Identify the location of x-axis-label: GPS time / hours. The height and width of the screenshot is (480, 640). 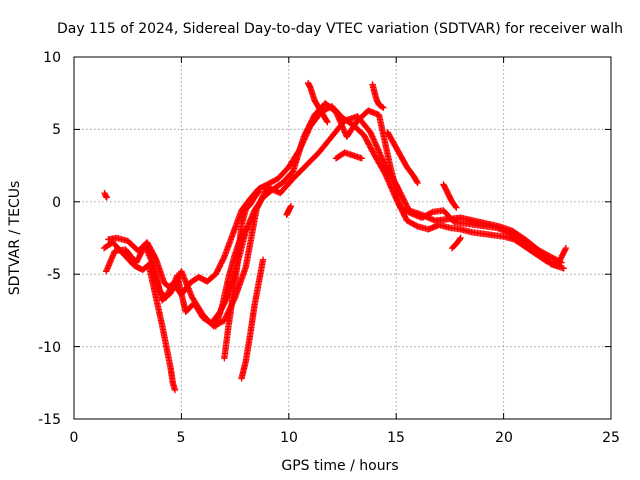
(339, 466).